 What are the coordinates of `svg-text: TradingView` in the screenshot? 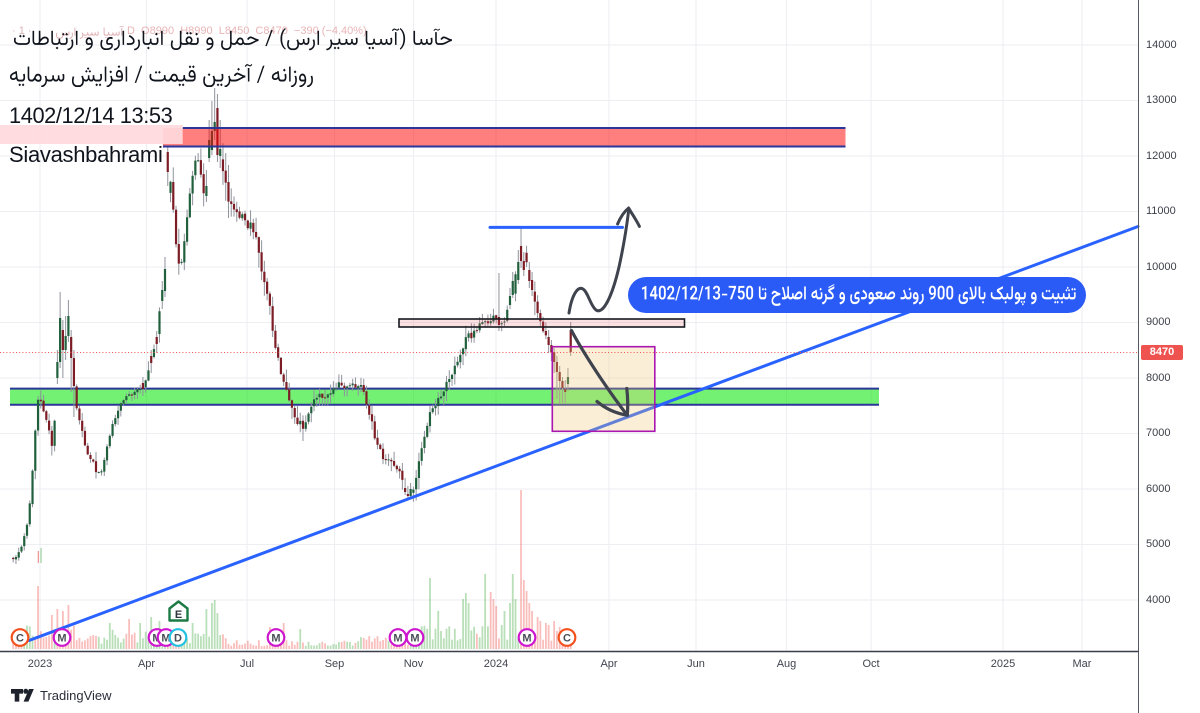 It's located at (76, 695).